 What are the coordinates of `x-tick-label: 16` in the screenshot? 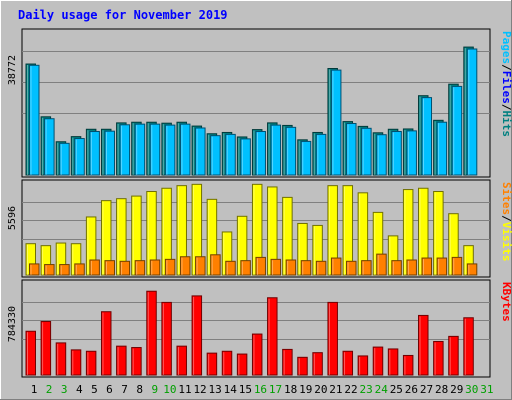 It's located at (260, 389).